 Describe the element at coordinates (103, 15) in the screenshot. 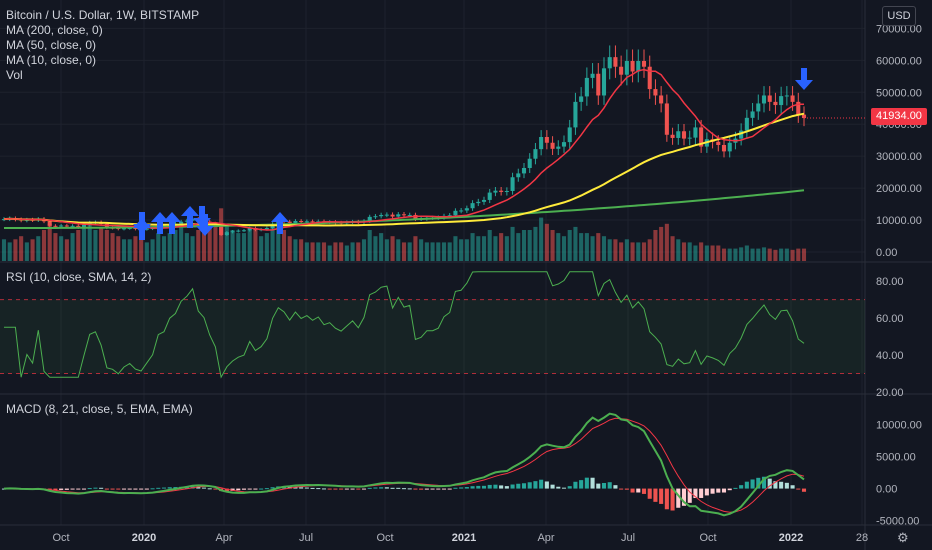

I see `legend-title: Bitcoin / U.S. Dollar, 1W, BITSTAMP` at that location.